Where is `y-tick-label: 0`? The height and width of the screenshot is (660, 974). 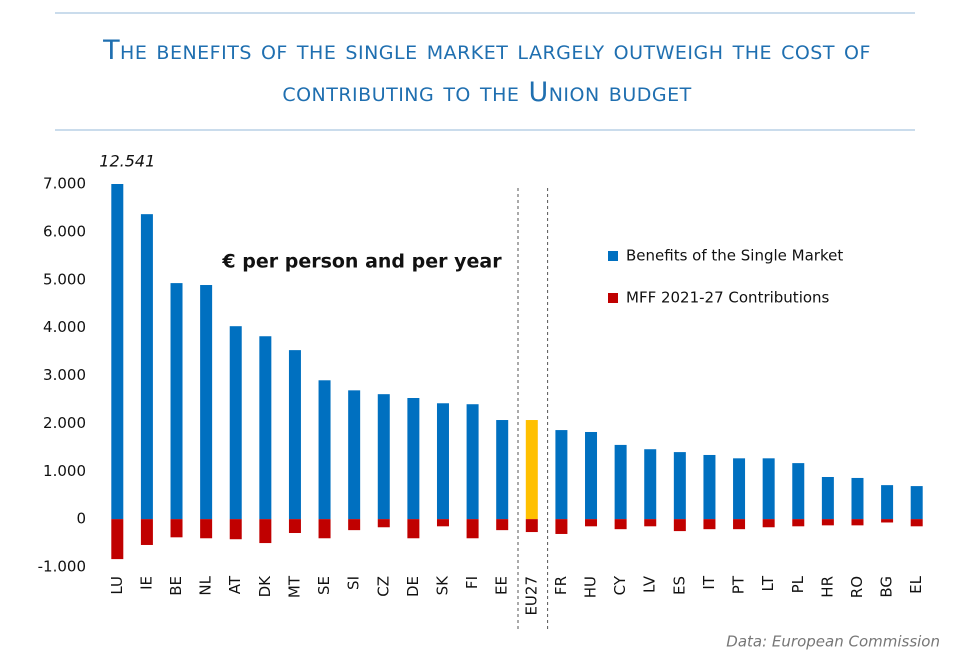 y-tick-label: 0 is located at coordinates (81, 519).